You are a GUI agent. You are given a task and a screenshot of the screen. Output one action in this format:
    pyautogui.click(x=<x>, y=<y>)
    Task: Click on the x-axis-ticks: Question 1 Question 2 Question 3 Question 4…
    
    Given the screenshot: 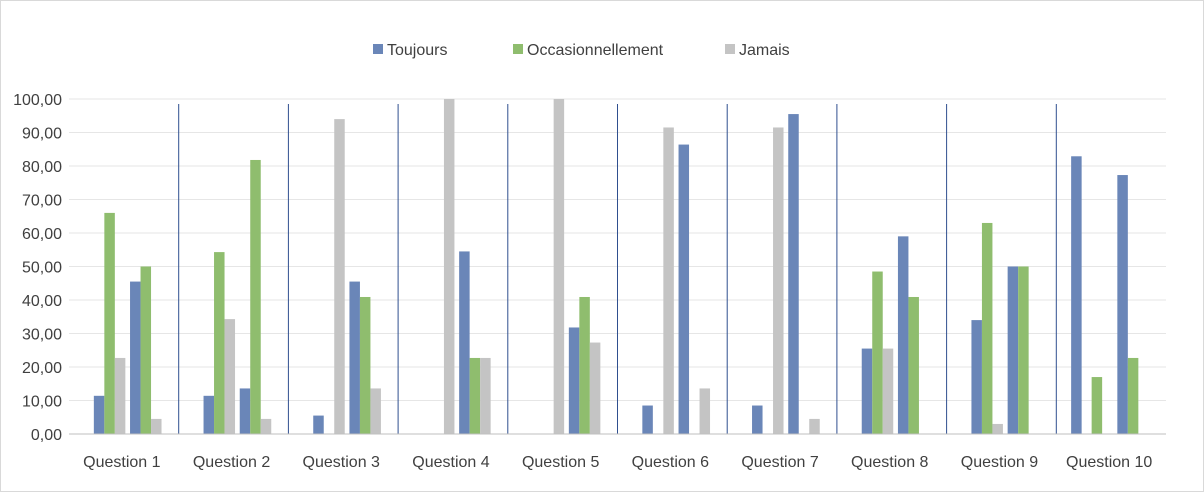 What is the action you would take?
    pyautogui.click(x=617, y=462)
    